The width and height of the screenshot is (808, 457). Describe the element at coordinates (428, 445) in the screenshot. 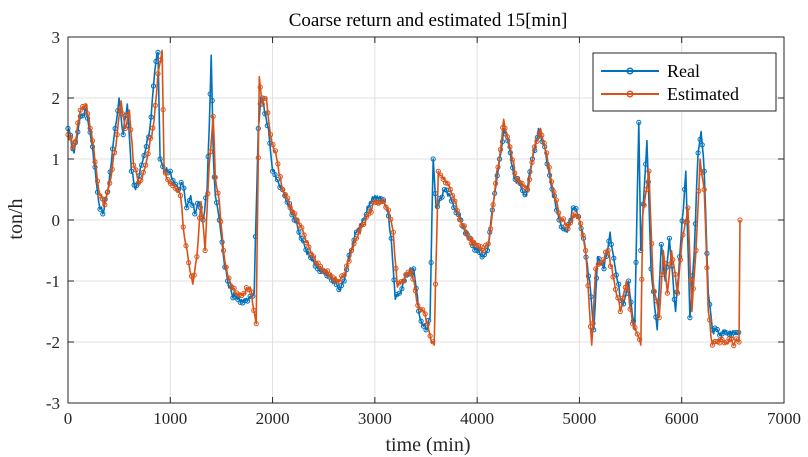

I see `x-axis-title: time (min)` at that location.